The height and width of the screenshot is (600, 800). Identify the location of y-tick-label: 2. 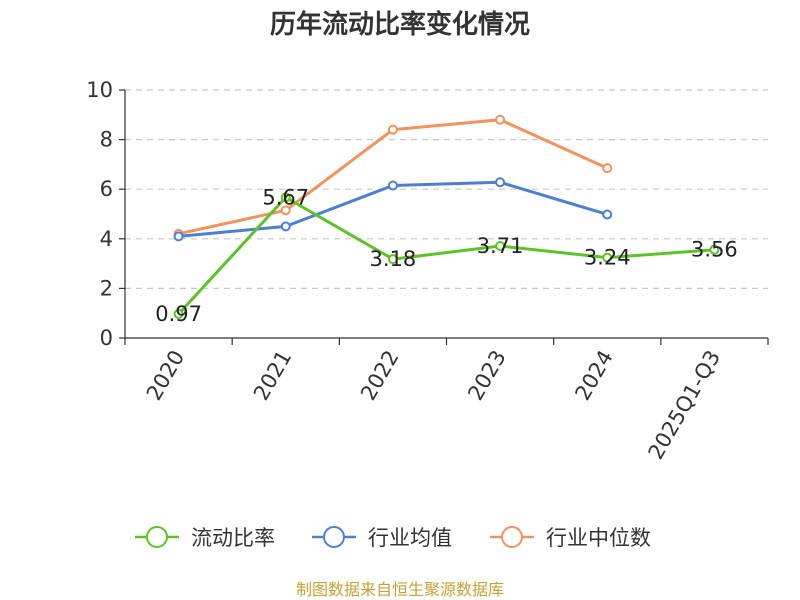
(106, 288).